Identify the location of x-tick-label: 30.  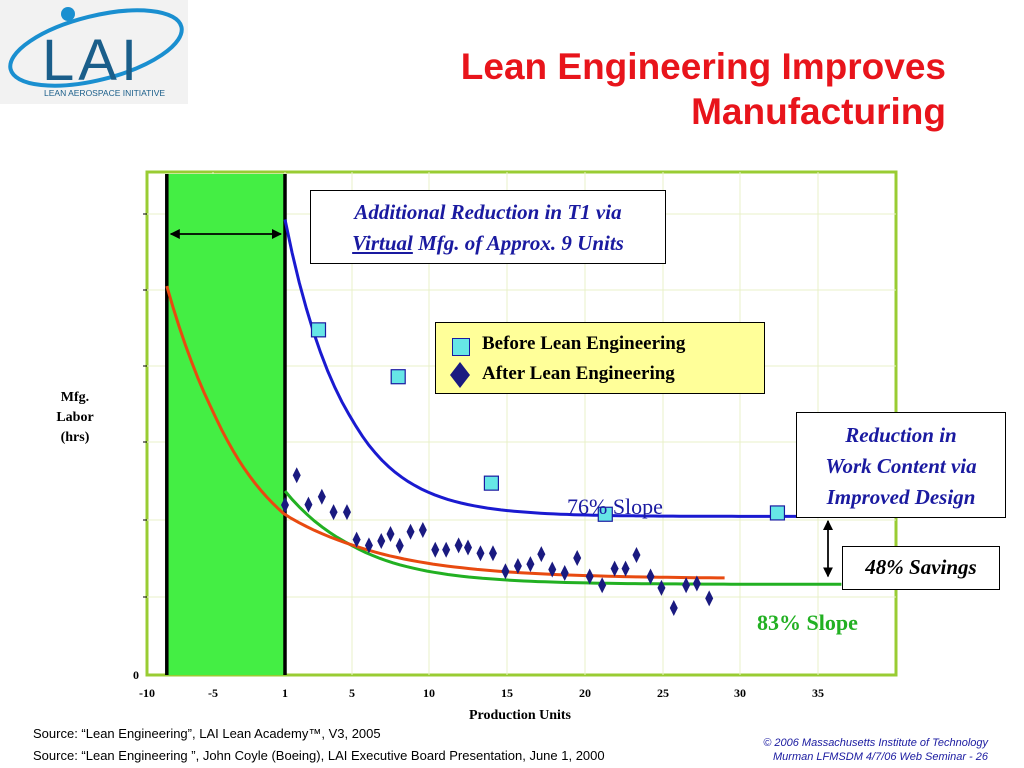
(740, 693).